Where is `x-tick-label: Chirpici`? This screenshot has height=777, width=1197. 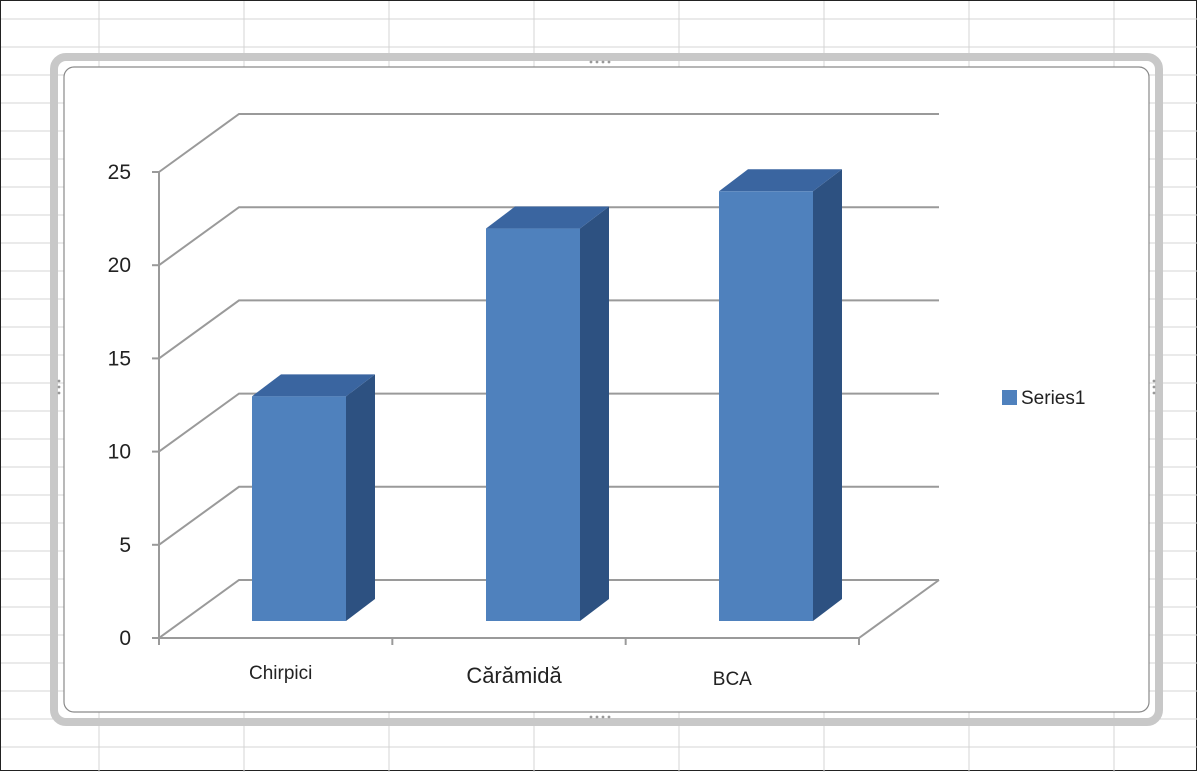 x-tick-label: Chirpici is located at coordinates (280, 673).